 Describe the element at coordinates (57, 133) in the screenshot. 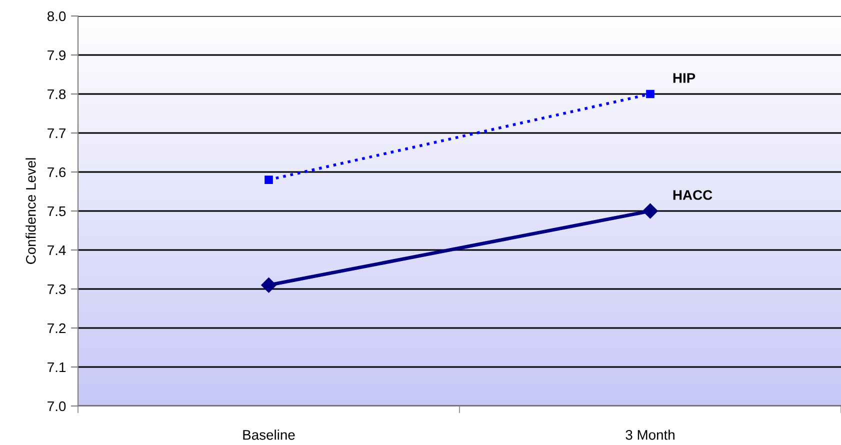

I see `y-tick-label: 7.7` at that location.